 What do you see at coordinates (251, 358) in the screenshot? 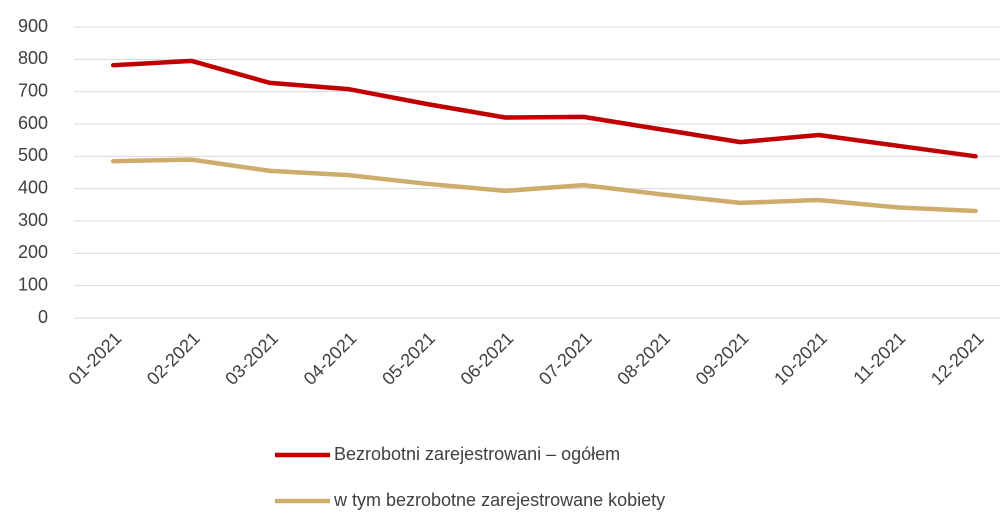
I see `x-tick-label: 03-2021` at bounding box center [251, 358].